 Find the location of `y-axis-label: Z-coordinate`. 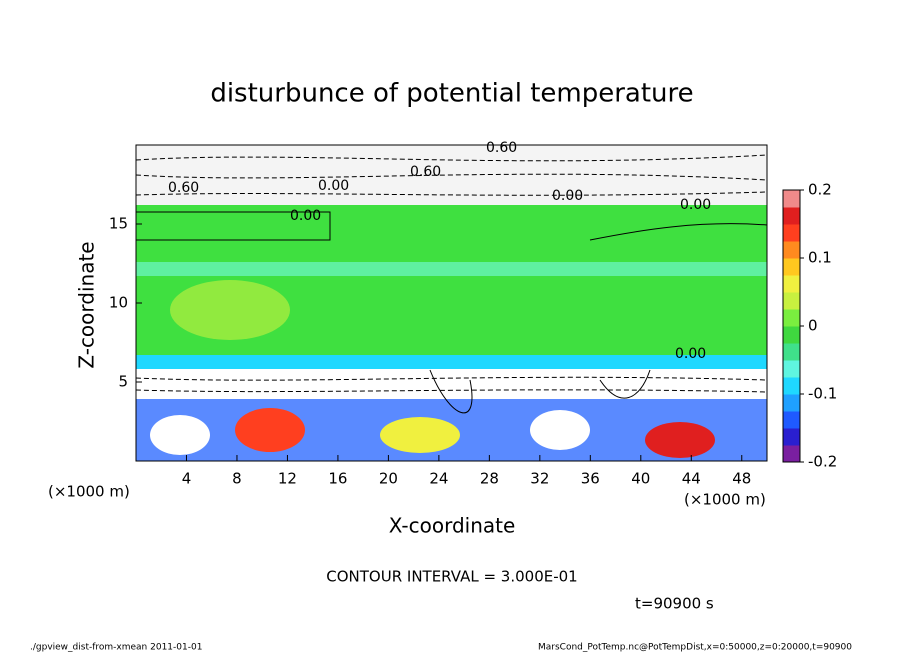

y-axis-label: Z-coordinate is located at coordinates (87, 304).